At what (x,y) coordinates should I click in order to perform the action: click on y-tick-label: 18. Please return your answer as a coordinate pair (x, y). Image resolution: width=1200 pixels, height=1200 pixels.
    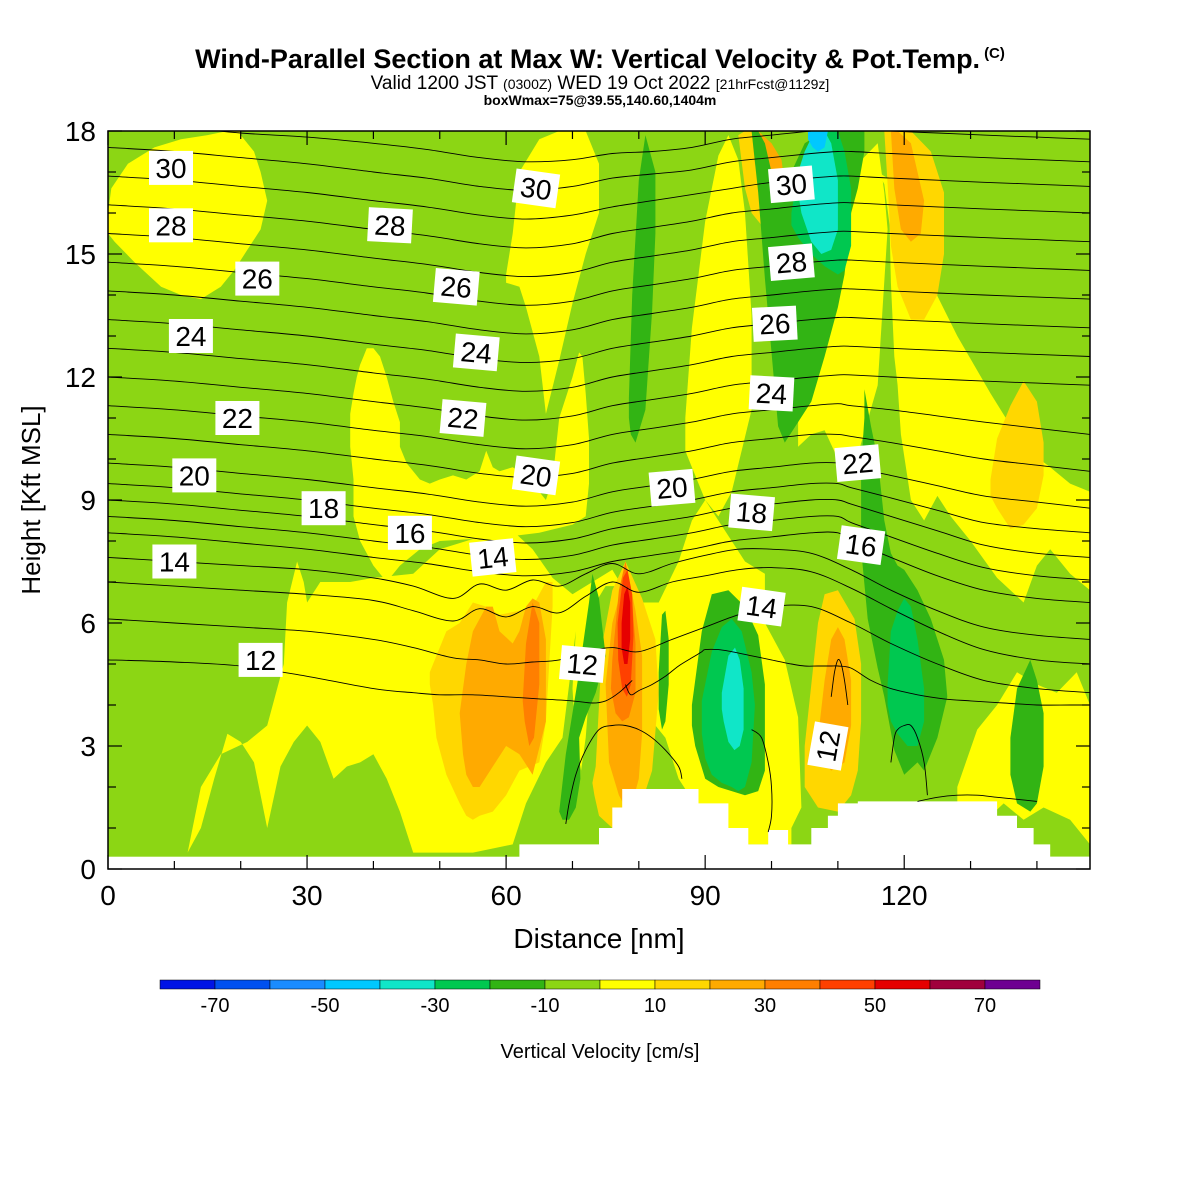
    Looking at the image, I should click on (80, 131).